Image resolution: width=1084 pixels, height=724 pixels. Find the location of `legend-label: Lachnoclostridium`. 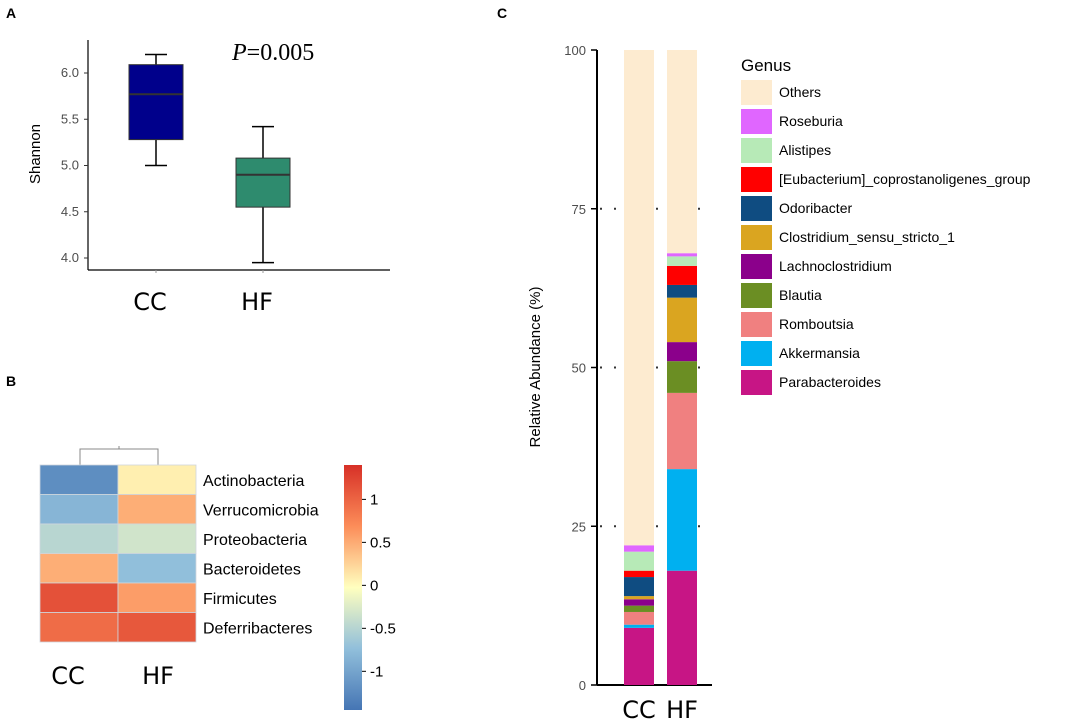

legend-label: Lachnoclostridium is located at coordinates (835, 266).